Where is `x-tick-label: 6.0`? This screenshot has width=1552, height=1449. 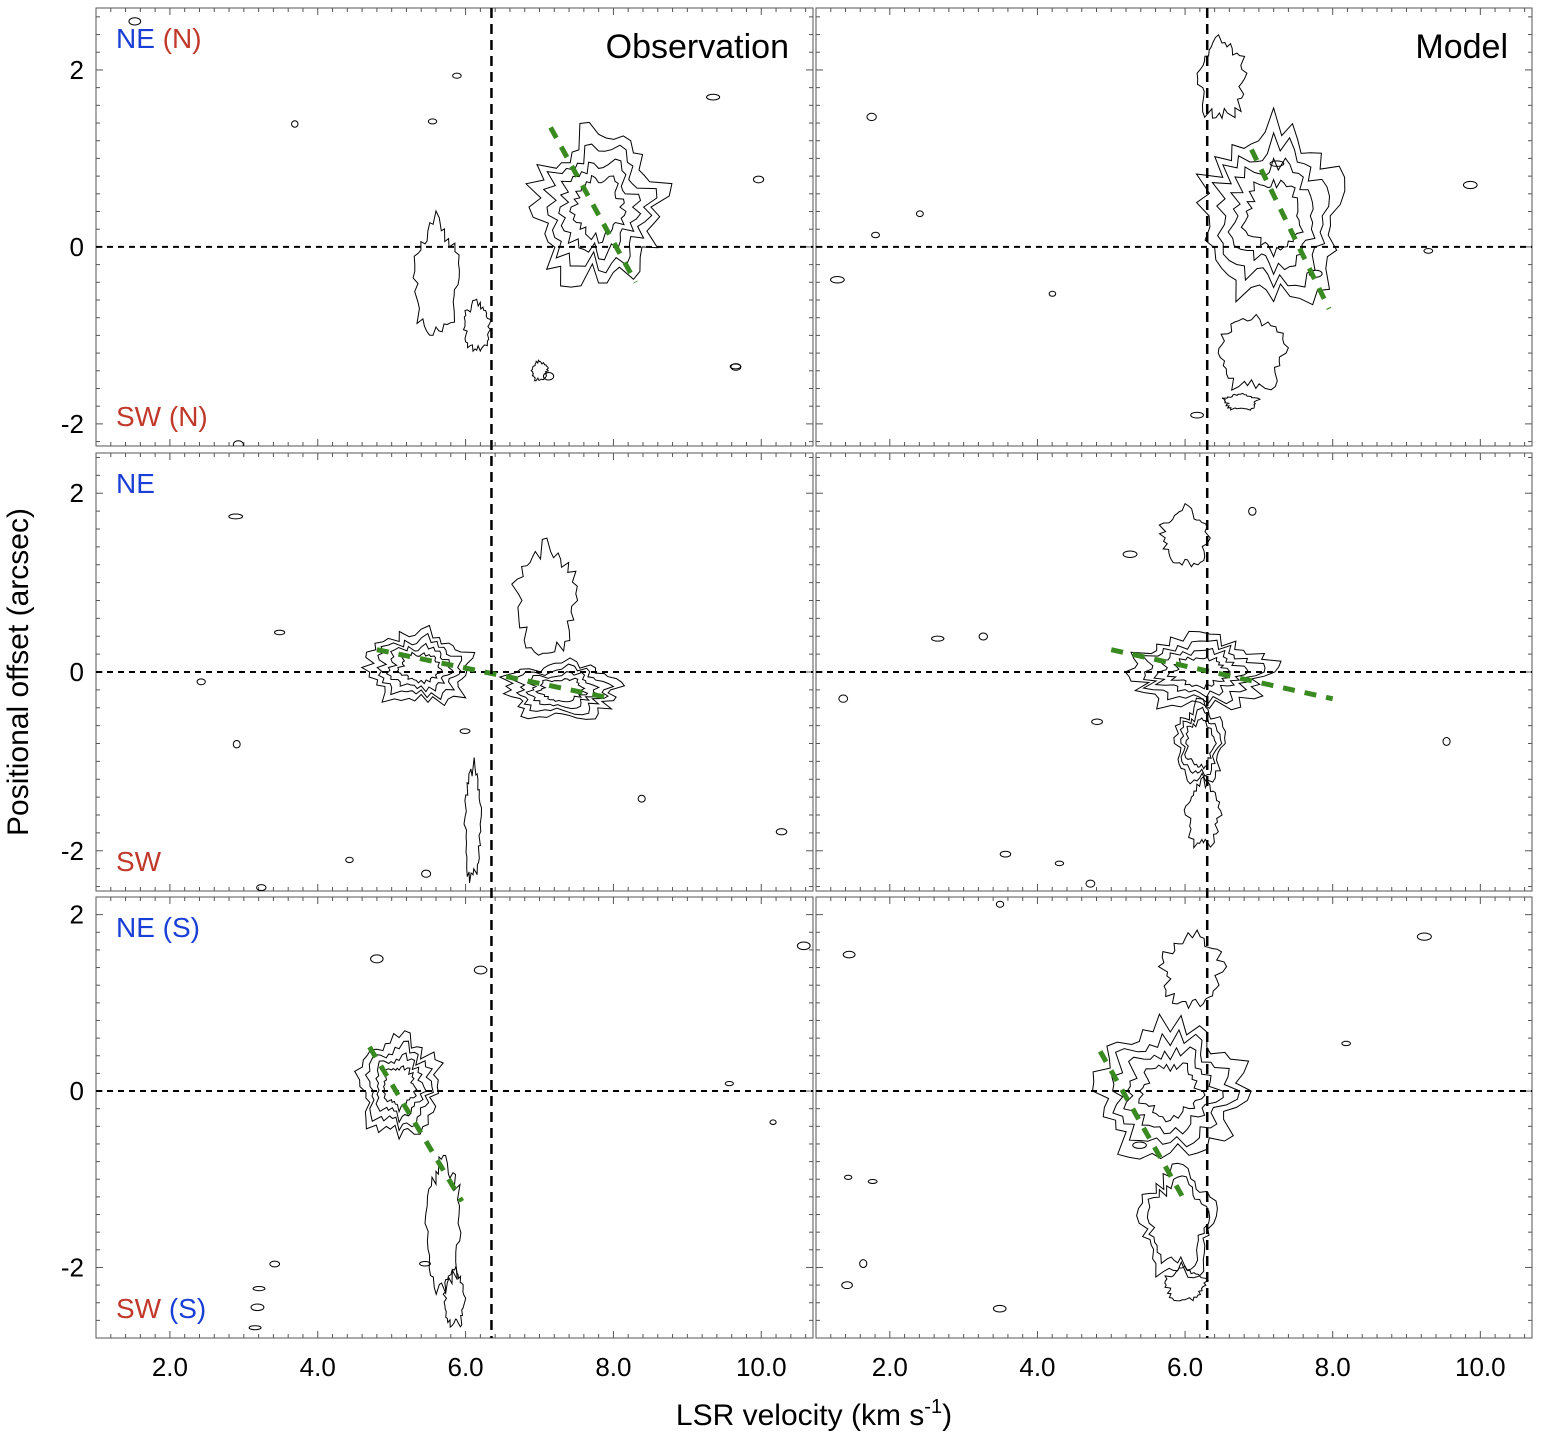
x-tick-label: 6.0 is located at coordinates (1185, 1367).